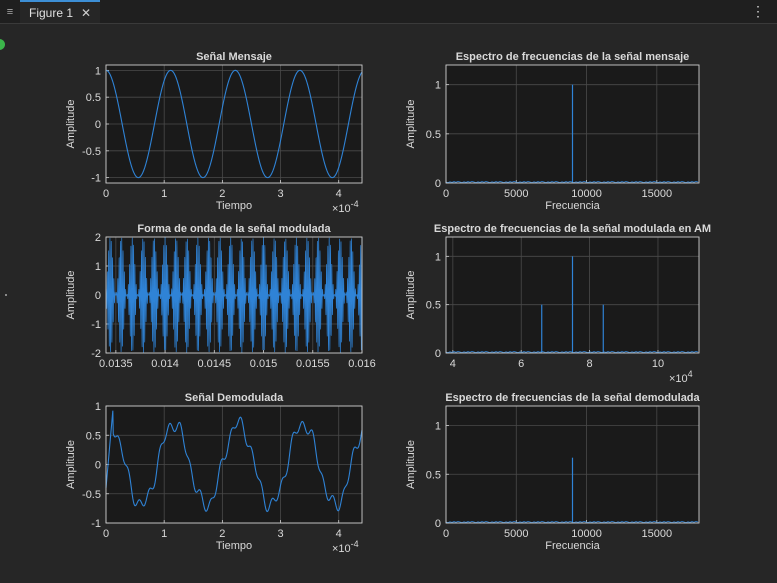 The width and height of the screenshot is (777, 583). Describe the element at coordinates (2, 44) in the screenshot. I see `status-dot-icon` at that location.